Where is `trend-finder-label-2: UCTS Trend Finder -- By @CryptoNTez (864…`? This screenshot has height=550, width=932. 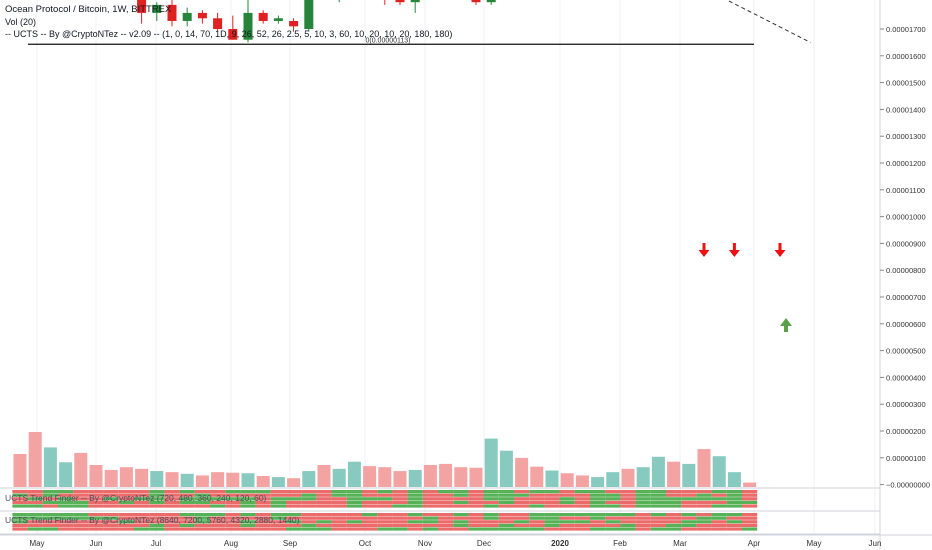
trend-finder-label-2: UCTS Trend Finder -- By @CryptoNTez (864… is located at coordinates (152, 520).